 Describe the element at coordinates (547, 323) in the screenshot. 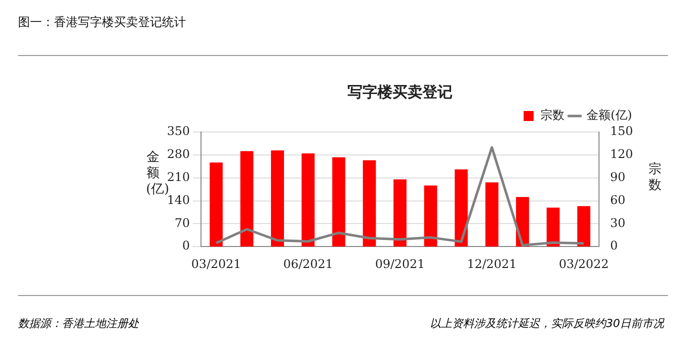

I see `text: 以上资料涉及统计延迟，实际反映约30日前市况` at that location.